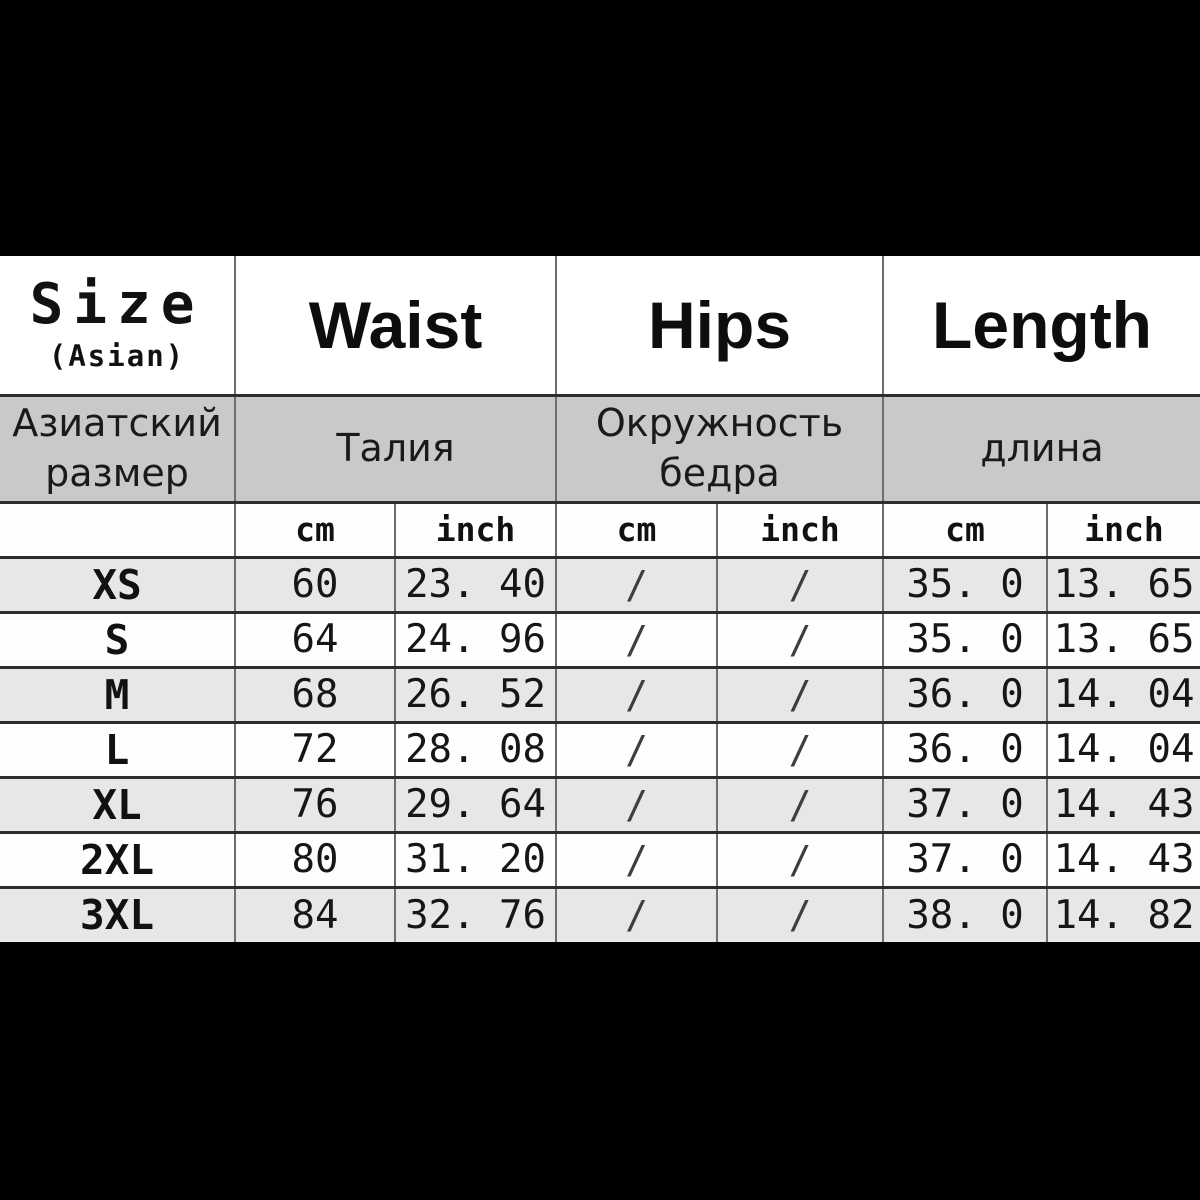 This screenshot has width=1200, height=1200. What do you see at coordinates (314, 528) in the screenshot?
I see `waist-cm-header: cm` at bounding box center [314, 528].